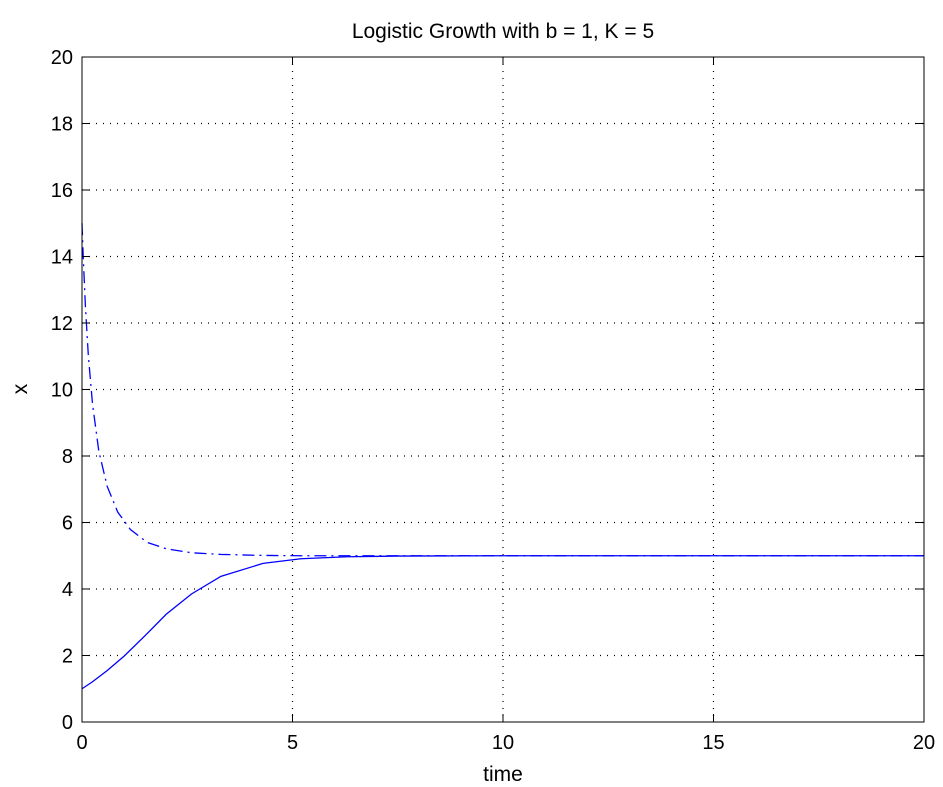 This screenshot has height=787, width=943. What do you see at coordinates (503, 743) in the screenshot?
I see `x-tick-label: 10` at bounding box center [503, 743].